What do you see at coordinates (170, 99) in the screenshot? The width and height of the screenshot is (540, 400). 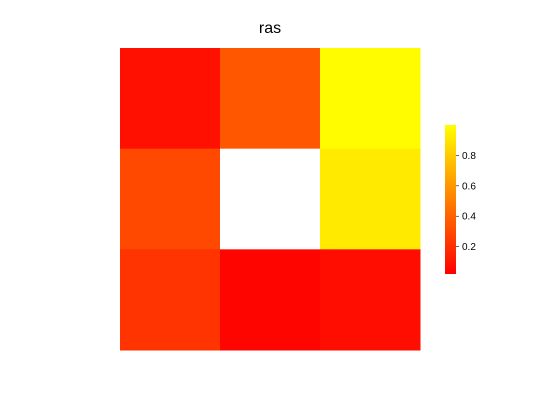 I see `heatmap-cell-r0-c0` at bounding box center [170, 99].